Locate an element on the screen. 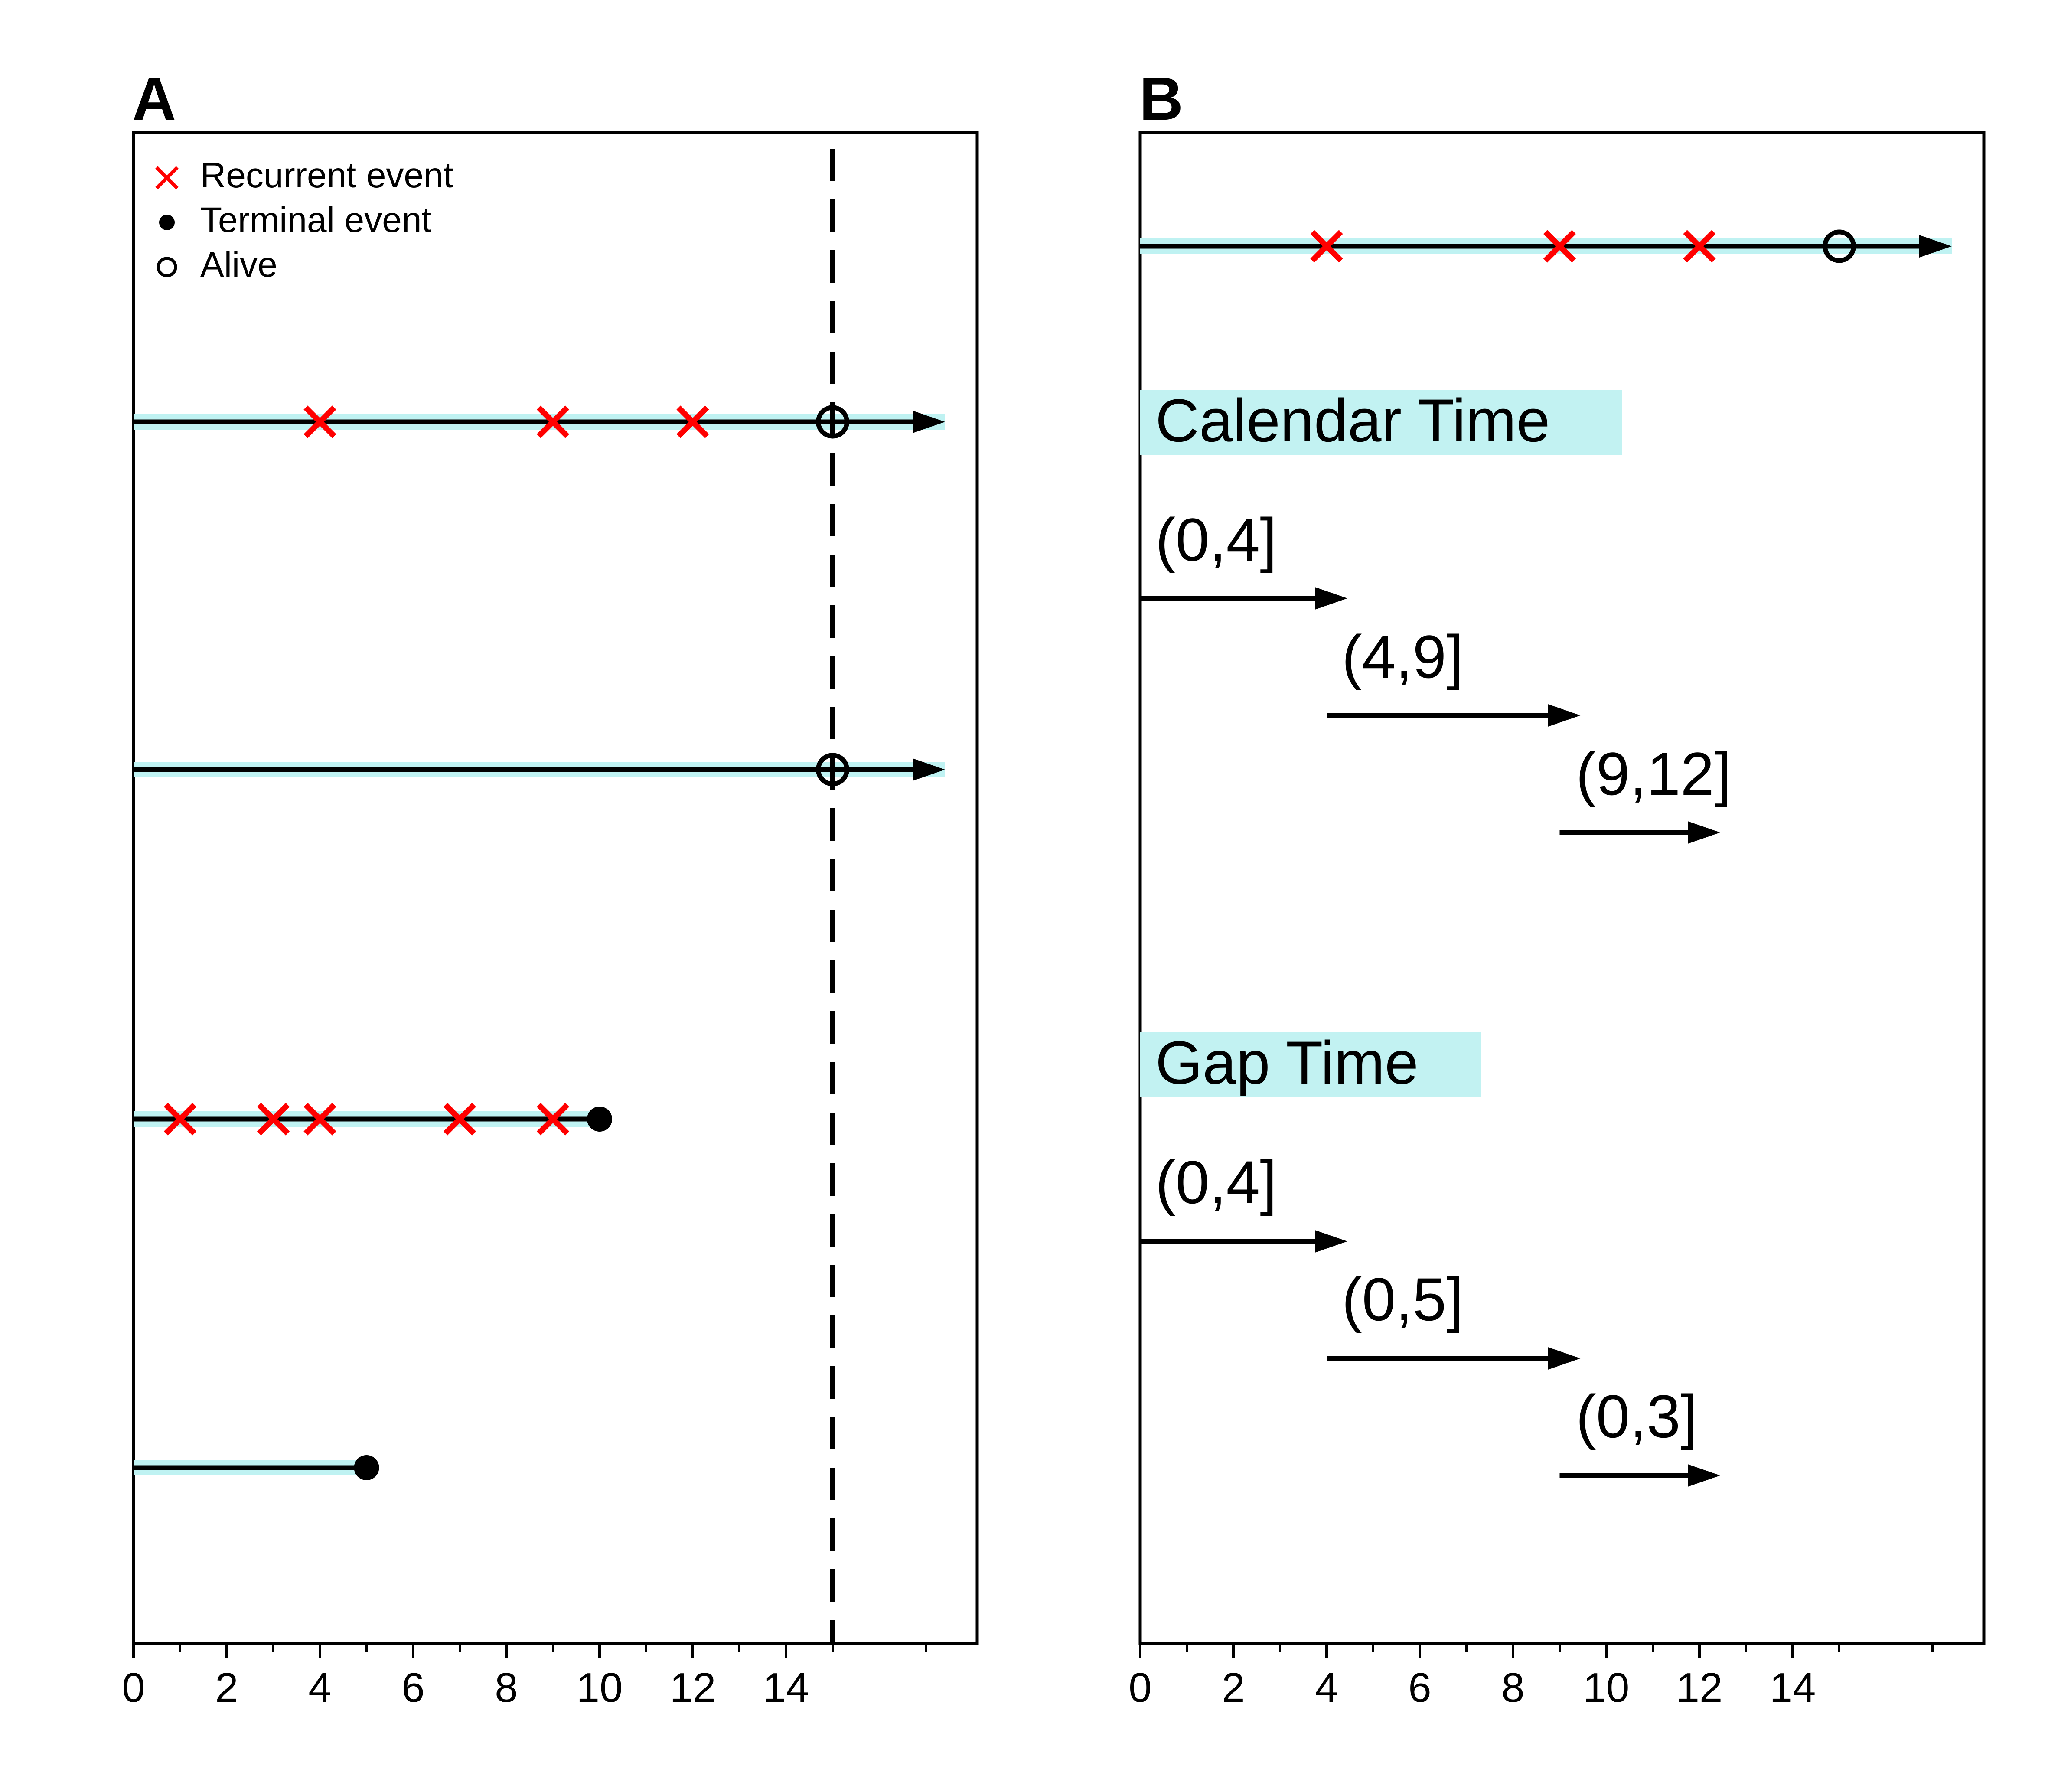 This screenshot has width=2048, height=1792. panel-b-x-axis: 0 2 4 6 8 10 12 14 is located at coordinates (1553, 1676).